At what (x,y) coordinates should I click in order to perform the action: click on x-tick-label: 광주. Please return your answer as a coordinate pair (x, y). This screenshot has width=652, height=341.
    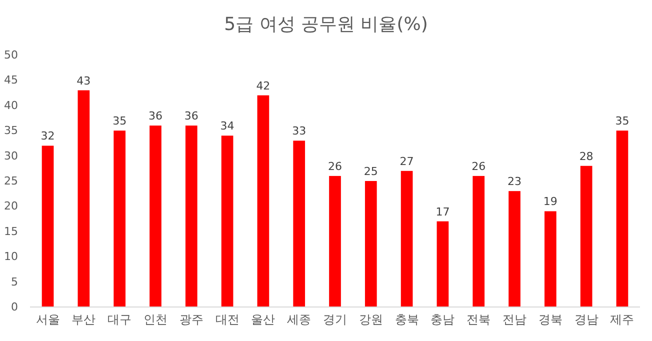
    Looking at the image, I should click on (191, 319).